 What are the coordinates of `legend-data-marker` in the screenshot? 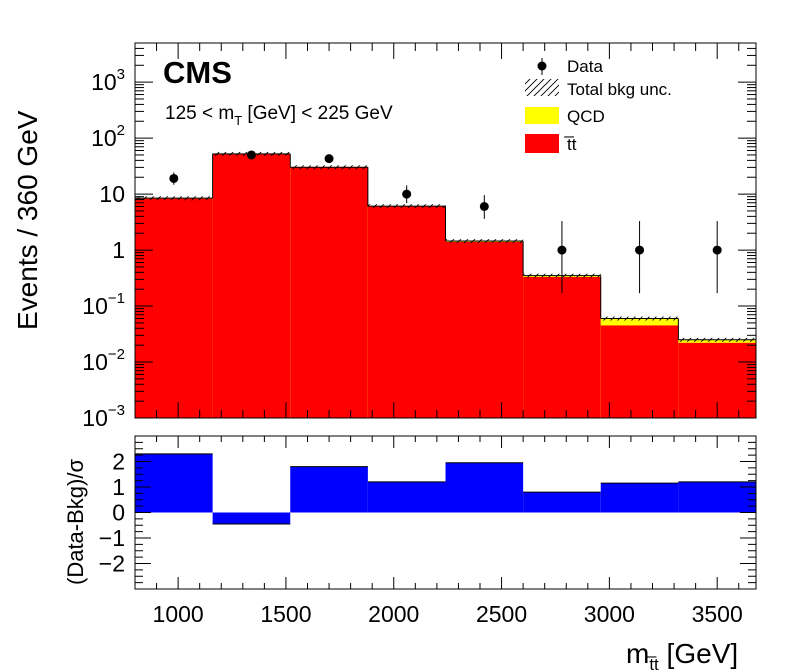 It's located at (542, 66).